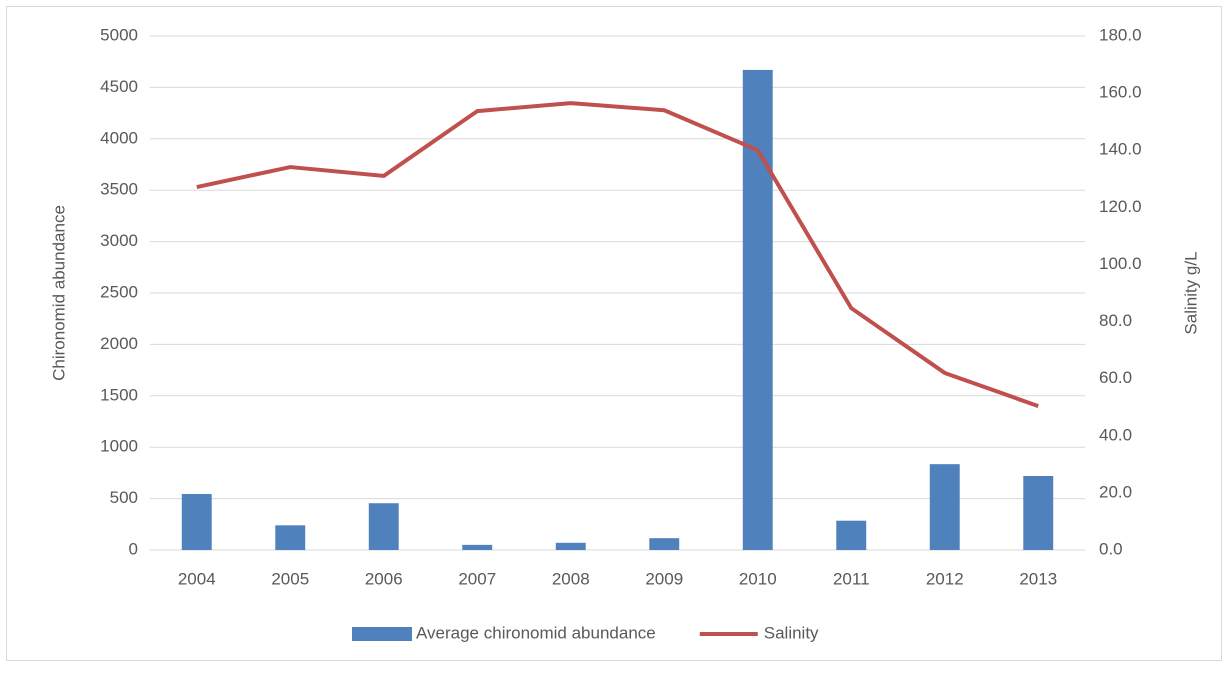  What do you see at coordinates (119, 86) in the screenshot?
I see `y-tick-label: 4500` at bounding box center [119, 86].